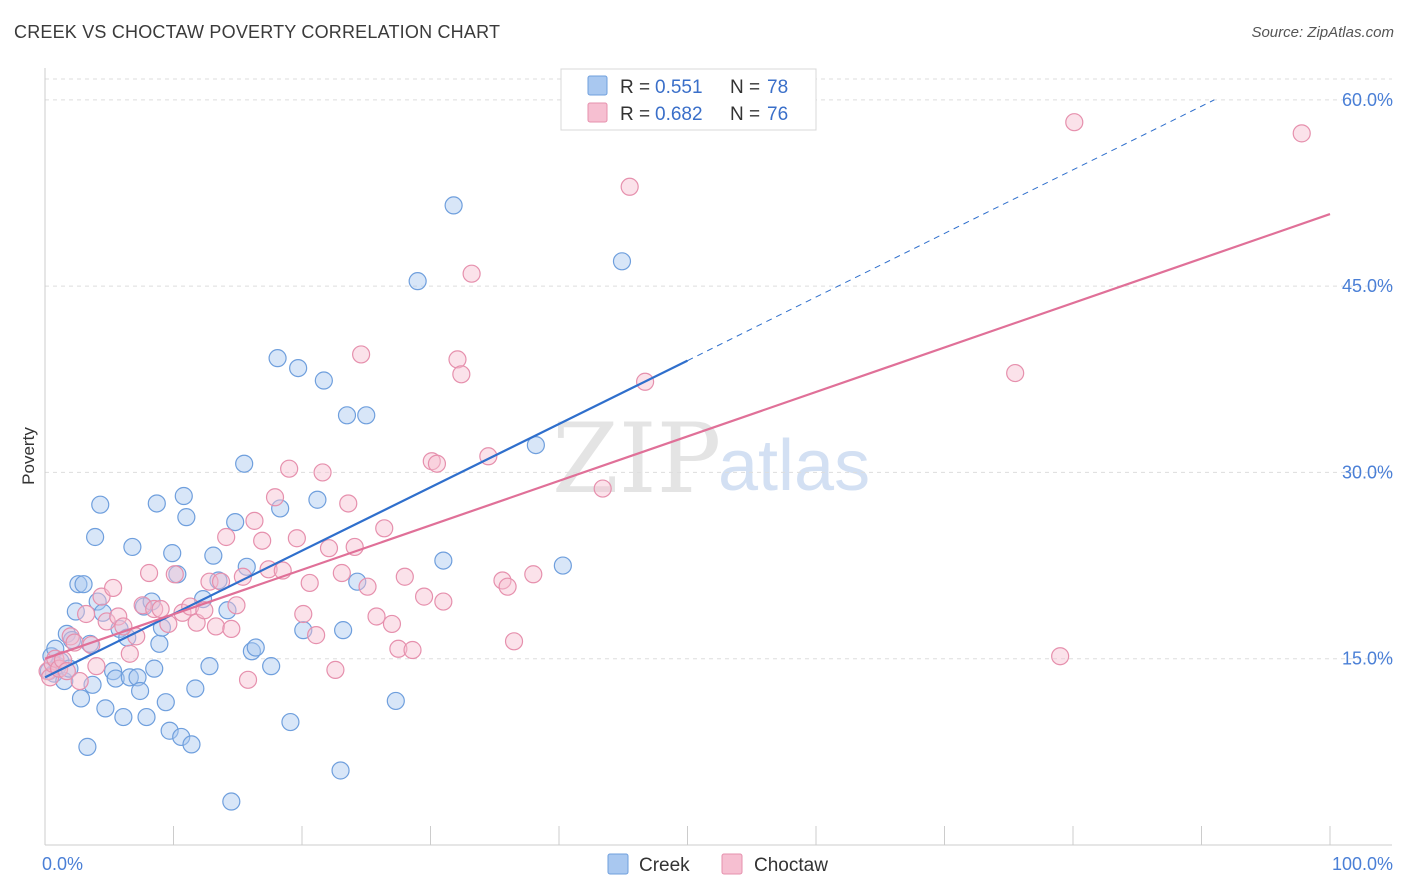 Image resolution: width=1406 pixels, height=892 pixels. What do you see at coordinates (1367, 286) in the screenshot?
I see `y-tick-label: 45.0%` at bounding box center [1367, 286].